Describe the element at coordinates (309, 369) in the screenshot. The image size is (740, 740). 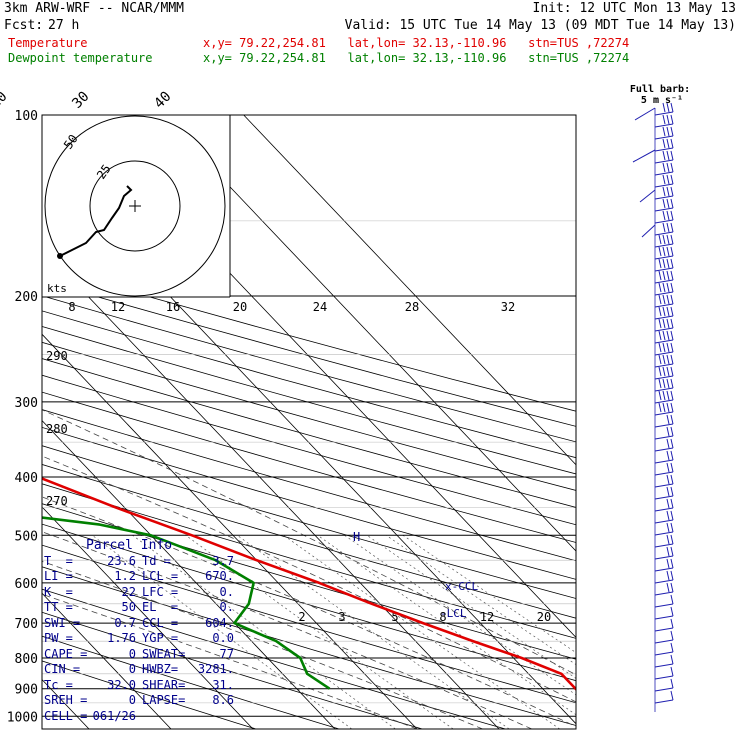
I see `dry-adiabat-line` at that location.